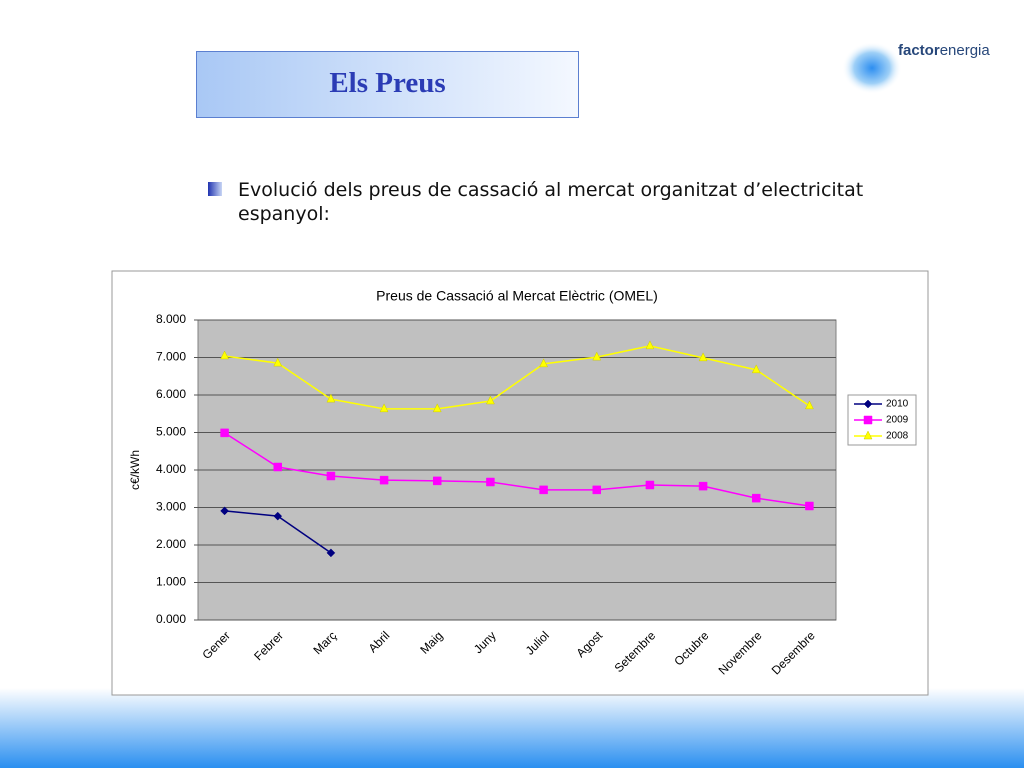  I want to click on legend-label: 2010, so click(897, 404).